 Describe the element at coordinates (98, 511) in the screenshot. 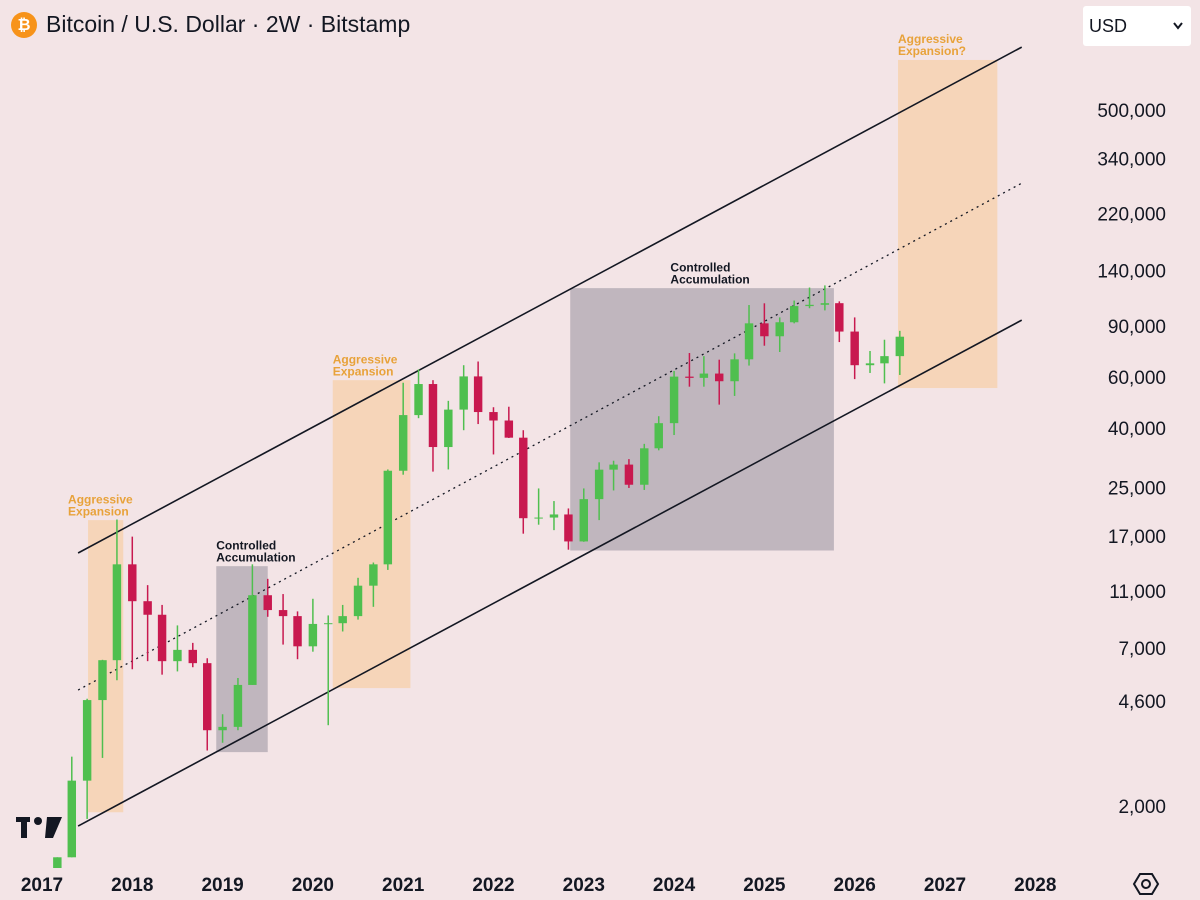

I see `zone-label: Expansion` at that location.